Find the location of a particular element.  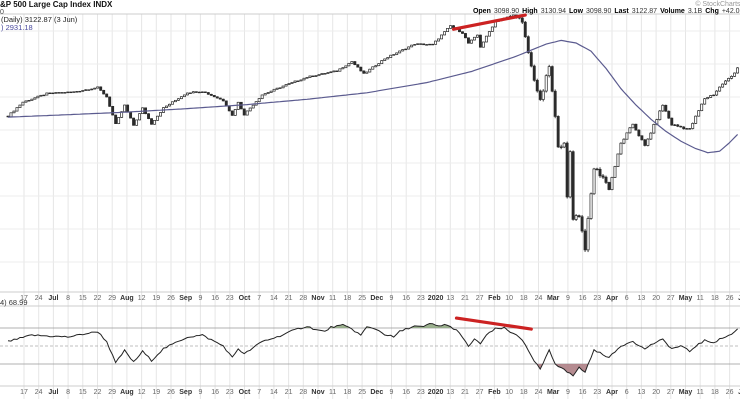

ma-label: ) 2931.18 is located at coordinates (17, 27).